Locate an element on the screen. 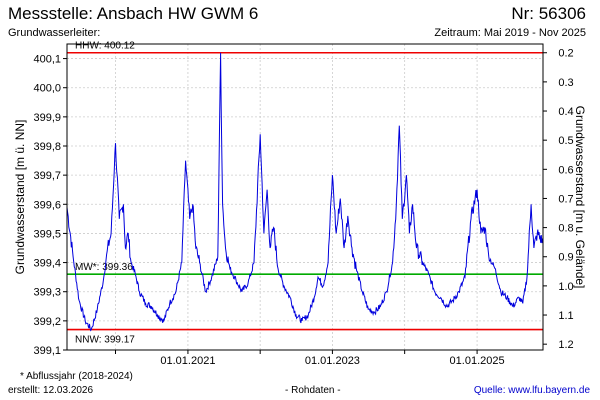 The width and height of the screenshot is (600, 400). y-tick-label: 400,0 is located at coordinates (47, 89).